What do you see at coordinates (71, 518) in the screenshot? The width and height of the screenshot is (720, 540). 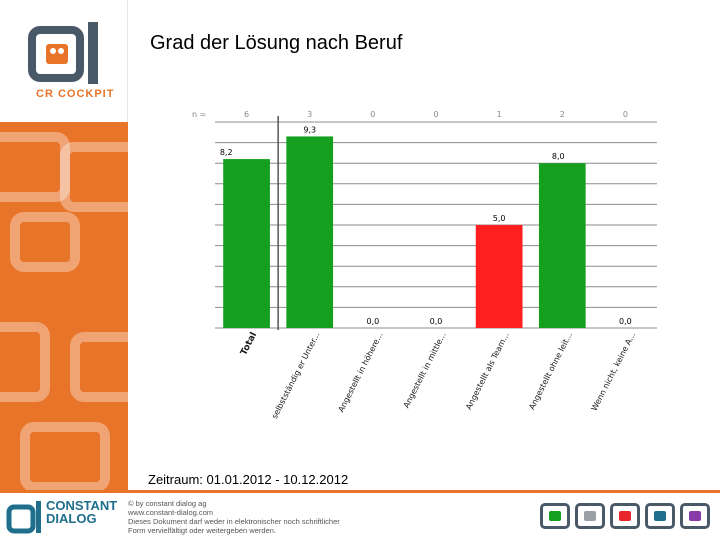 I see `company-name-line: DIALOG` at bounding box center [71, 518].